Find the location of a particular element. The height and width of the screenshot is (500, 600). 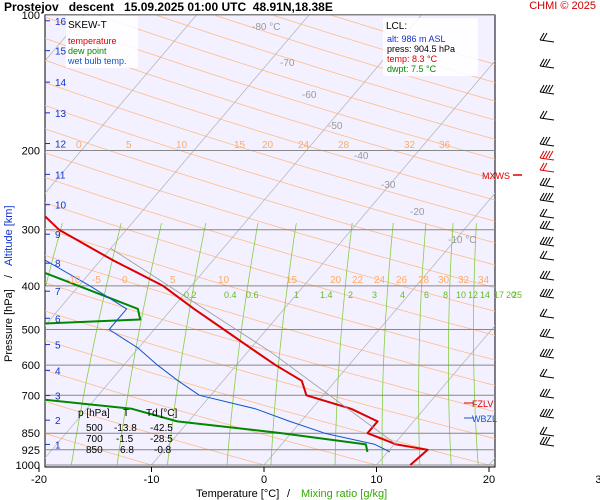

isotherm-label: -40 is located at coordinates (361, 156).